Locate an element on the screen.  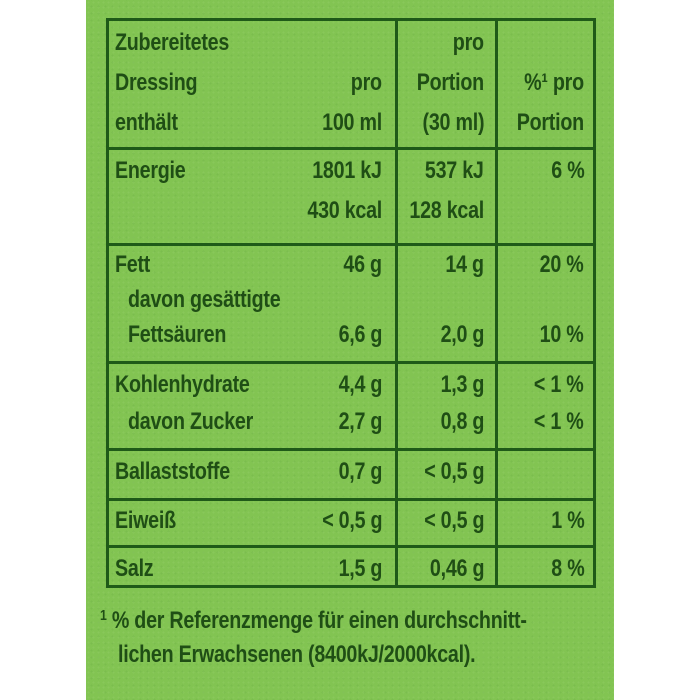
header-portion: (30 ml) is located at coordinates (453, 122).